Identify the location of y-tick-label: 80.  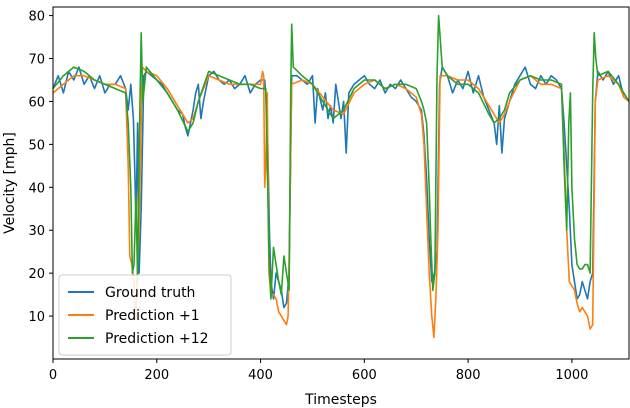
(36, 17).